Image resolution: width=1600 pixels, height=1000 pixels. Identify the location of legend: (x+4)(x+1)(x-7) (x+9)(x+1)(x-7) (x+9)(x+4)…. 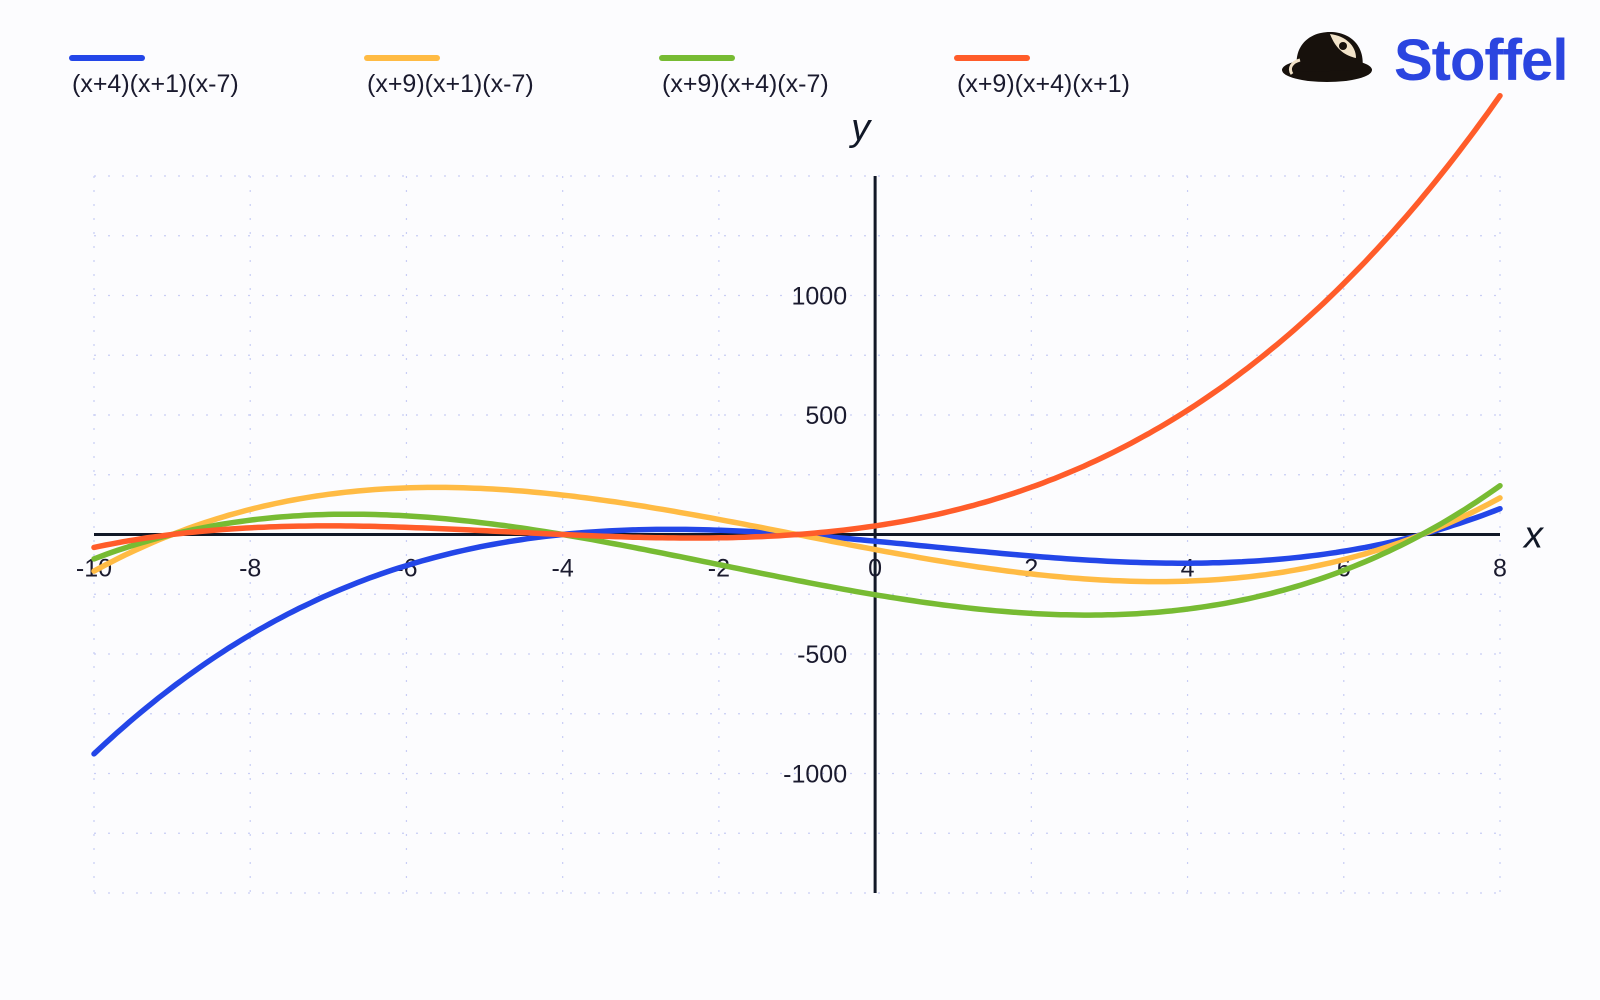
(599, 76).